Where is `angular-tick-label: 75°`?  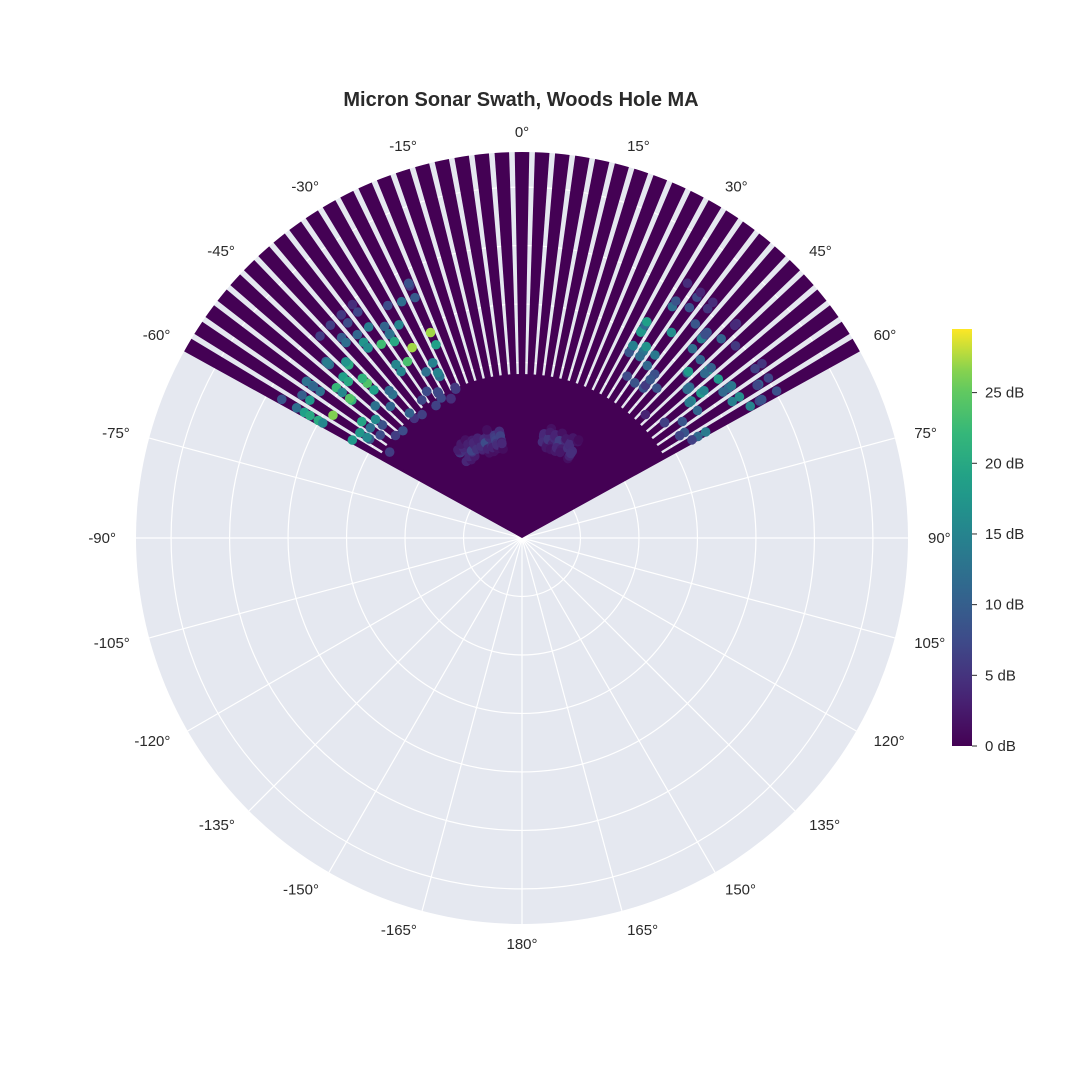 angular-tick-label: 75° is located at coordinates (925, 433).